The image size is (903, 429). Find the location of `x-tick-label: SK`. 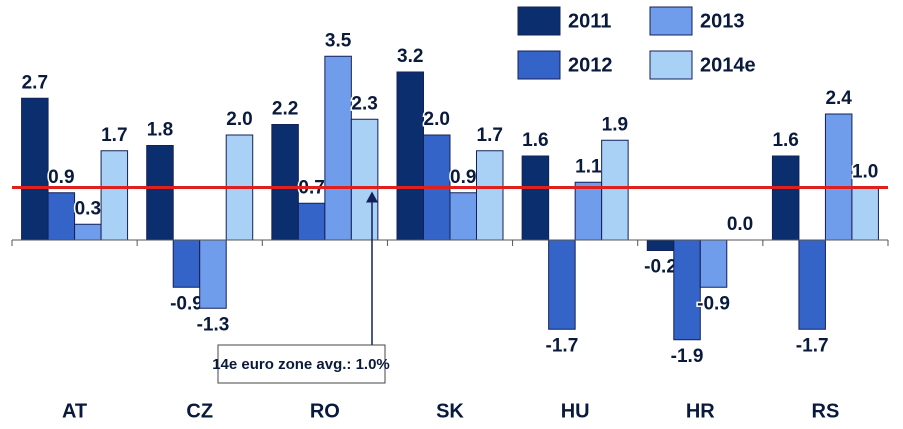

x-tick-label: SK is located at coordinates (450, 411).